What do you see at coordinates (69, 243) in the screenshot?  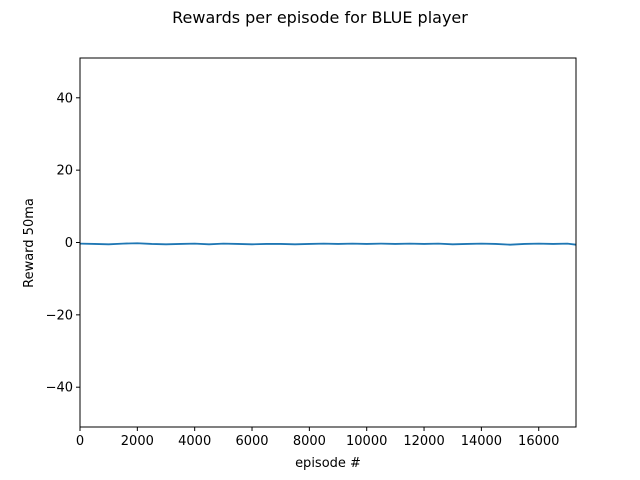 I see `y-tick-label: 0` at bounding box center [69, 243].